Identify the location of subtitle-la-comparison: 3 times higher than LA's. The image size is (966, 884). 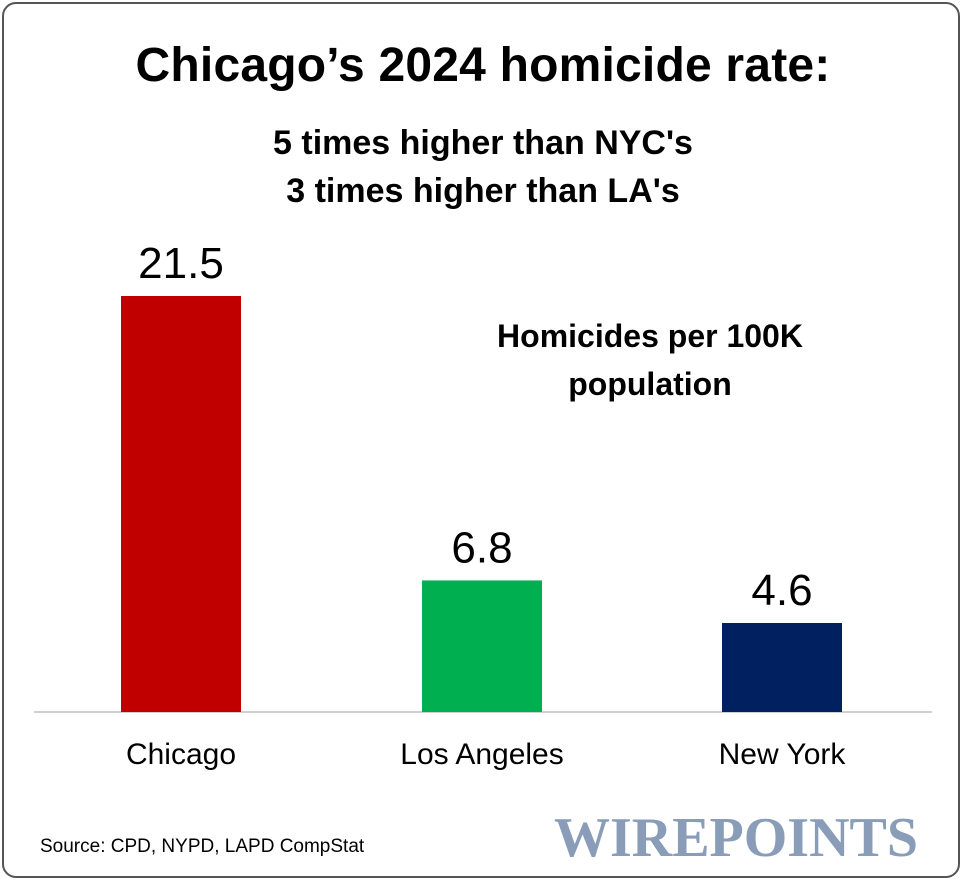
(483, 191).